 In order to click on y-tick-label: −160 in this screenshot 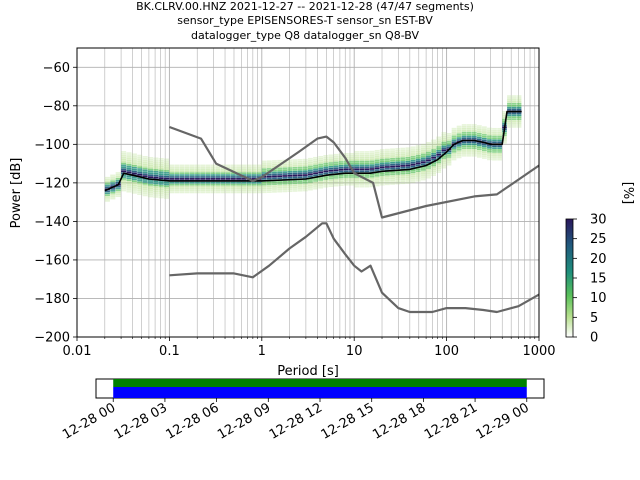, I will do `click(52, 260)`.